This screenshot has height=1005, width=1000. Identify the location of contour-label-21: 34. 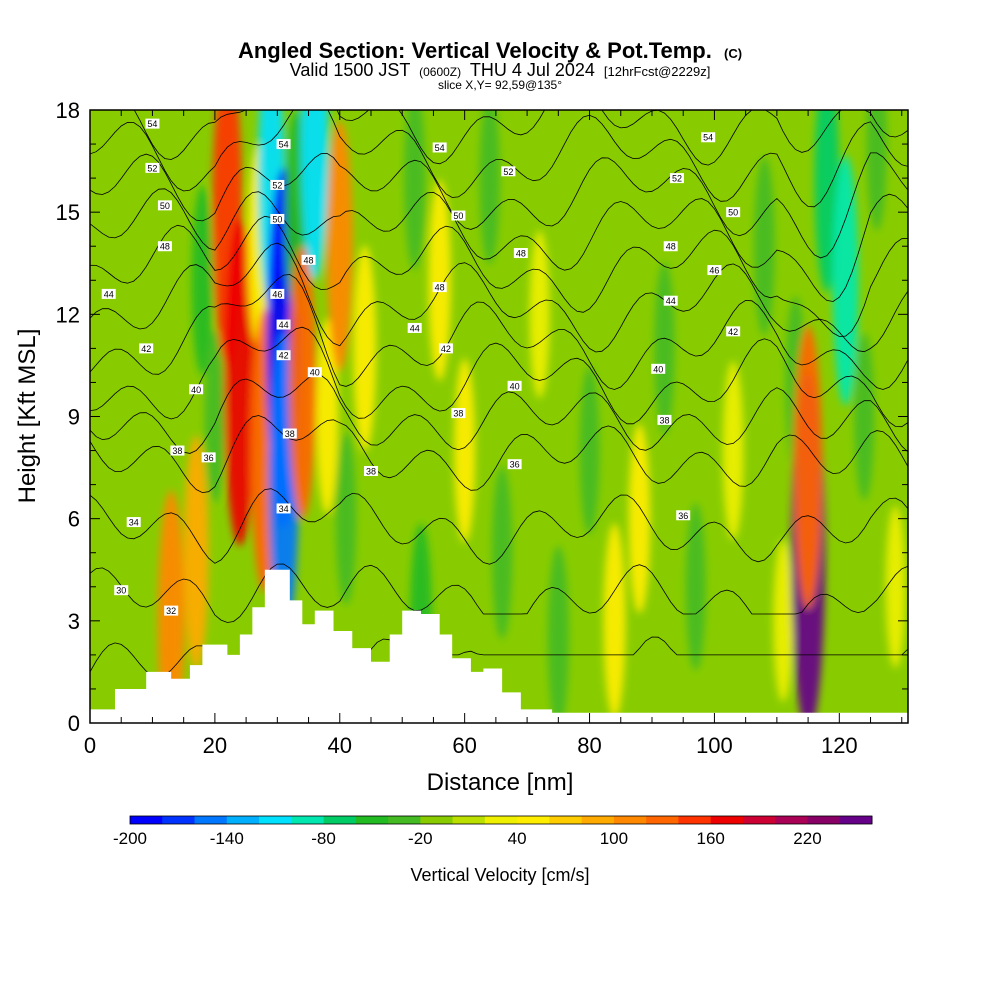
(283, 508).